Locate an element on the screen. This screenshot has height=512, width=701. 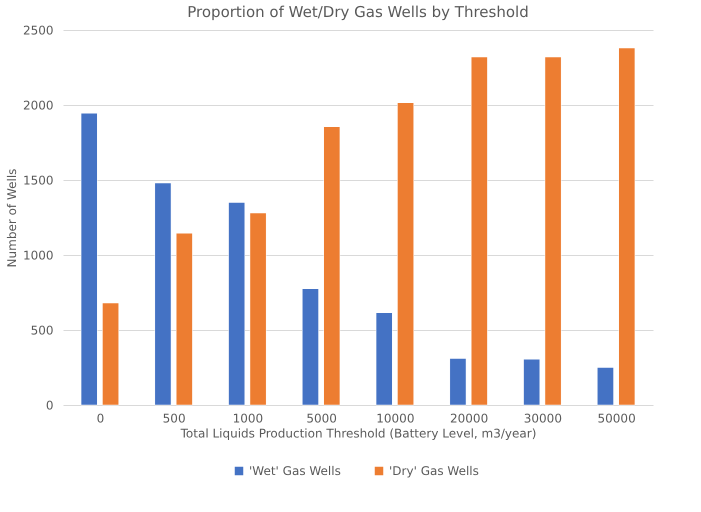
y-tick-label: 2000 is located at coordinates (38, 105).